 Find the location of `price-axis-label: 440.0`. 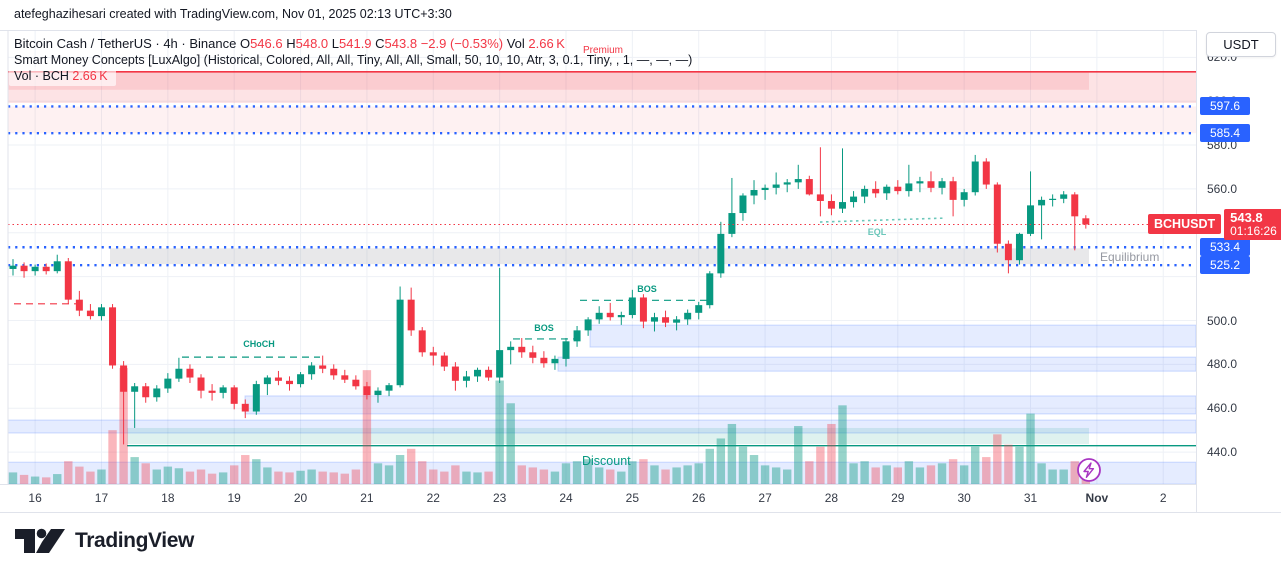

price-axis-label: 440.0 is located at coordinates (1222, 452).